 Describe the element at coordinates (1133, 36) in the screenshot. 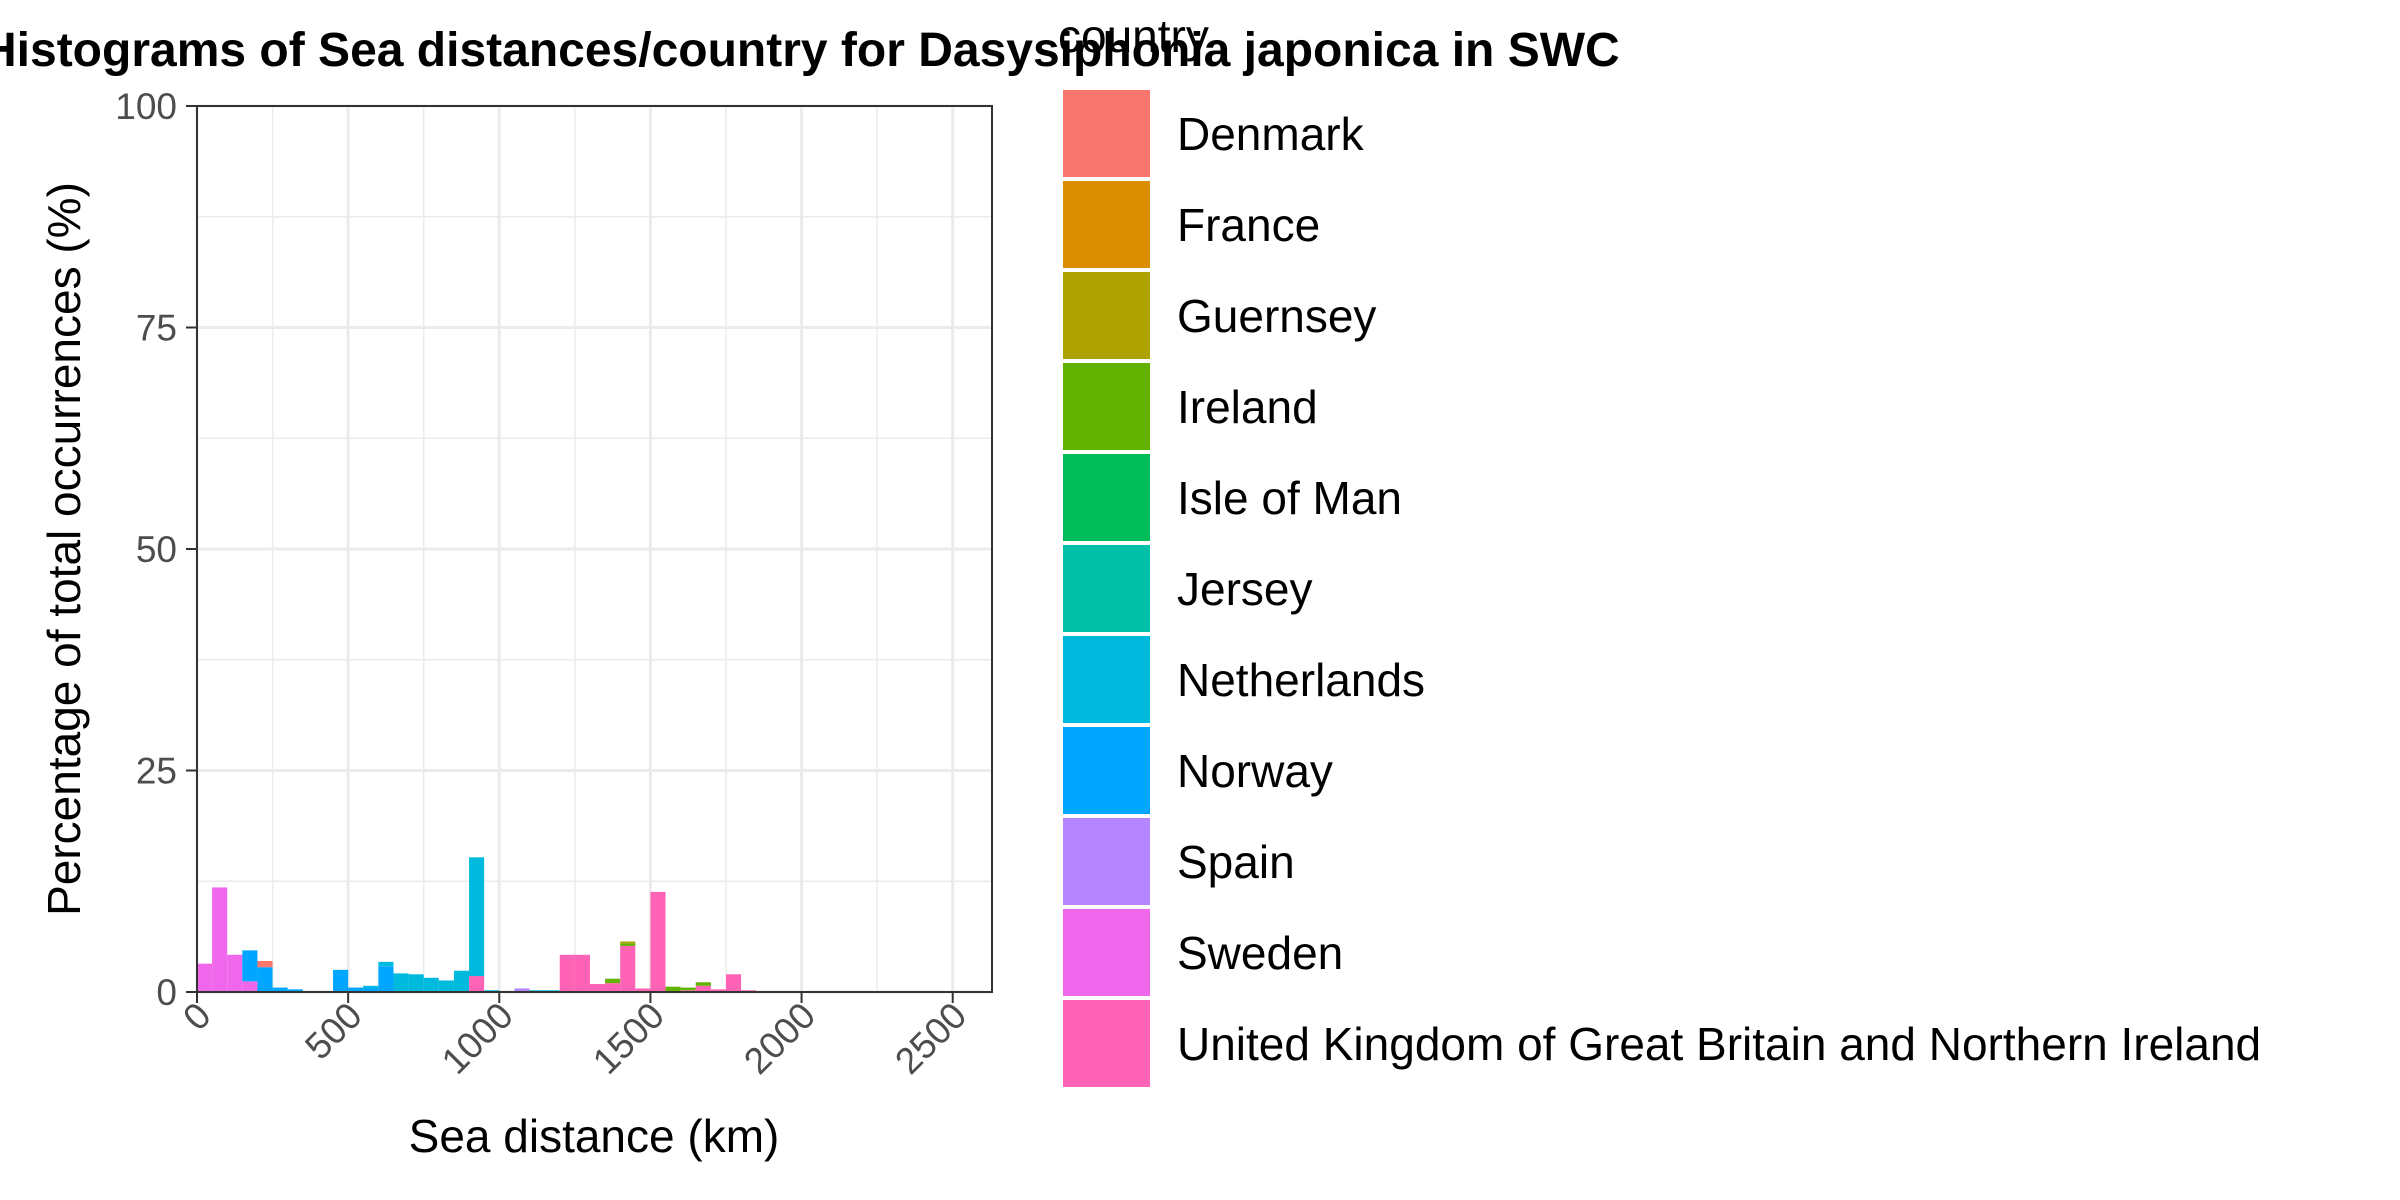

I see `legend-title: country` at that location.